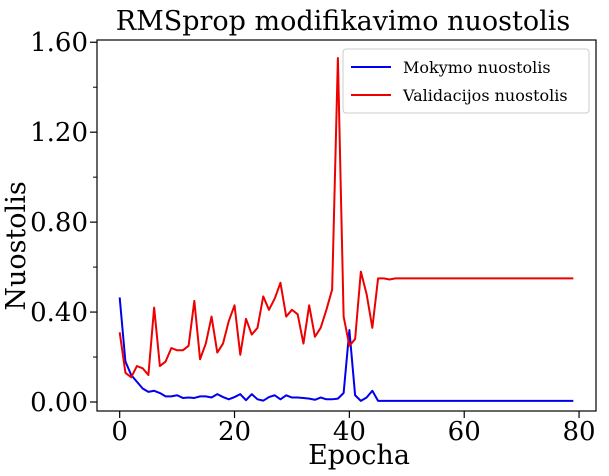  Describe the element at coordinates (59, 313) in the screenshot. I see `y-tick-label: 0.40` at that location.